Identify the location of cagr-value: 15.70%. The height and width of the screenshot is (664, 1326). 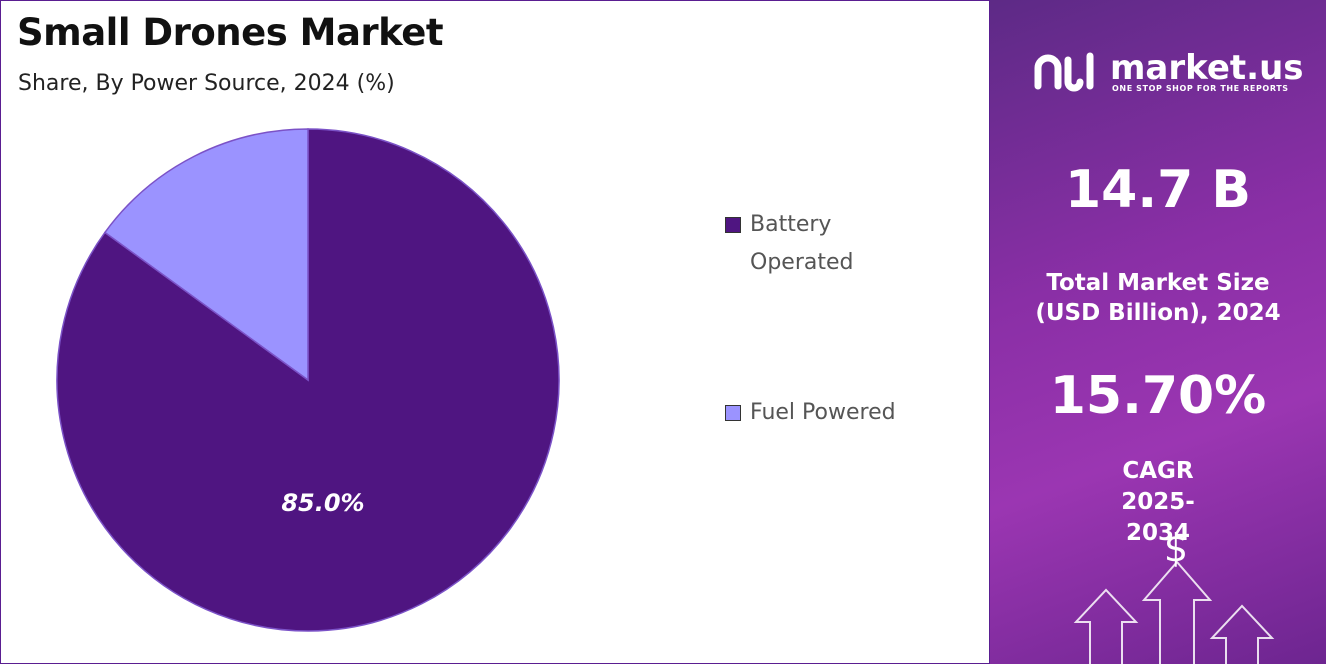
(1158, 396).